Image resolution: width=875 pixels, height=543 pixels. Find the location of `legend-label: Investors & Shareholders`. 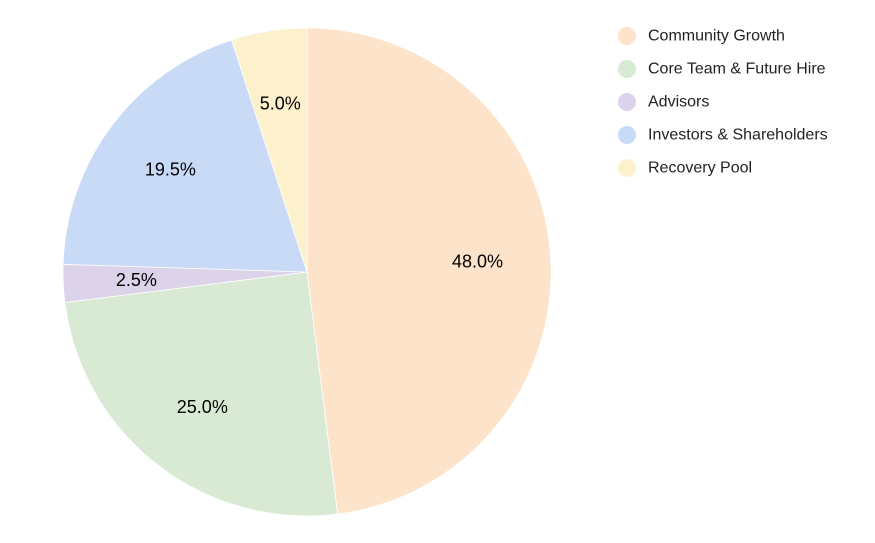

legend-label: Investors & Shareholders is located at coordinates (738, 135).